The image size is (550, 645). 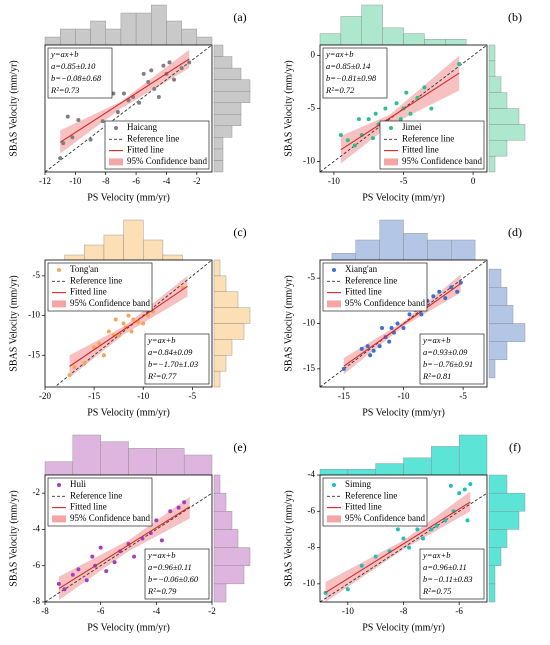 What do you see at coordinates (445, 352) in the screenshot?
I see `annotation-text: a=0.93±0.09` at bounding box center [445, 352].